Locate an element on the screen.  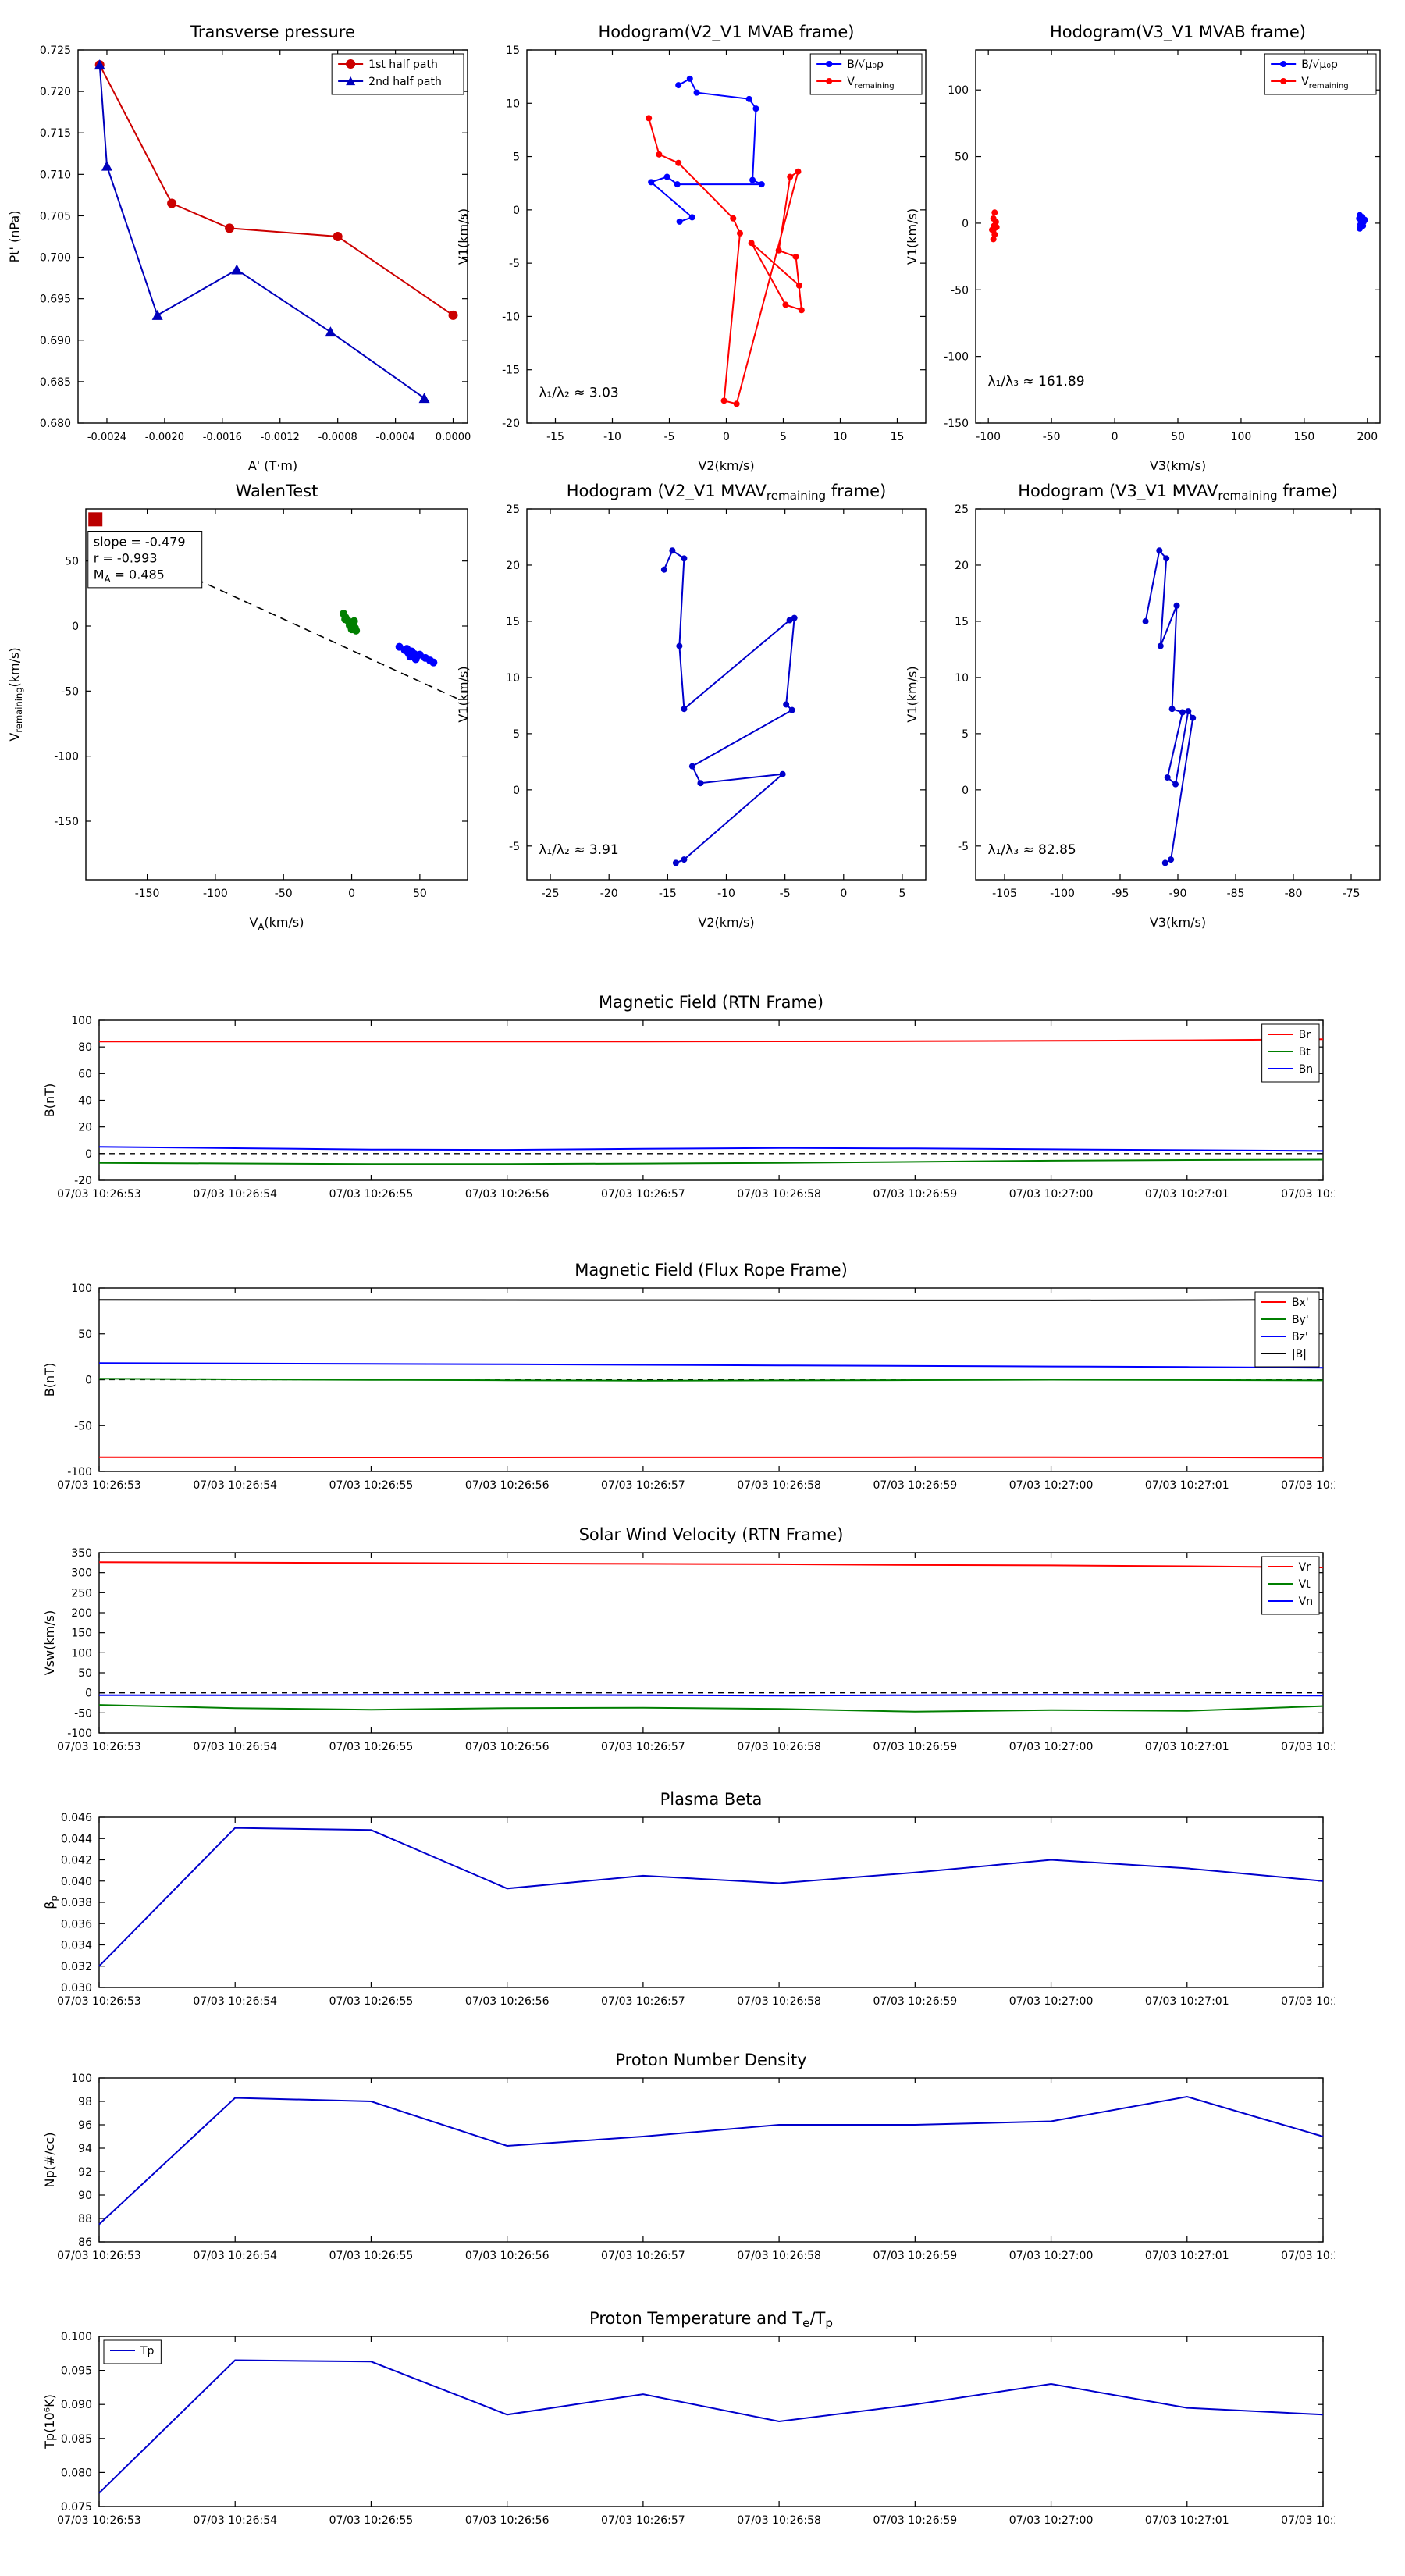
svg-text: 0.034 is located at coordinates (76, 1946).